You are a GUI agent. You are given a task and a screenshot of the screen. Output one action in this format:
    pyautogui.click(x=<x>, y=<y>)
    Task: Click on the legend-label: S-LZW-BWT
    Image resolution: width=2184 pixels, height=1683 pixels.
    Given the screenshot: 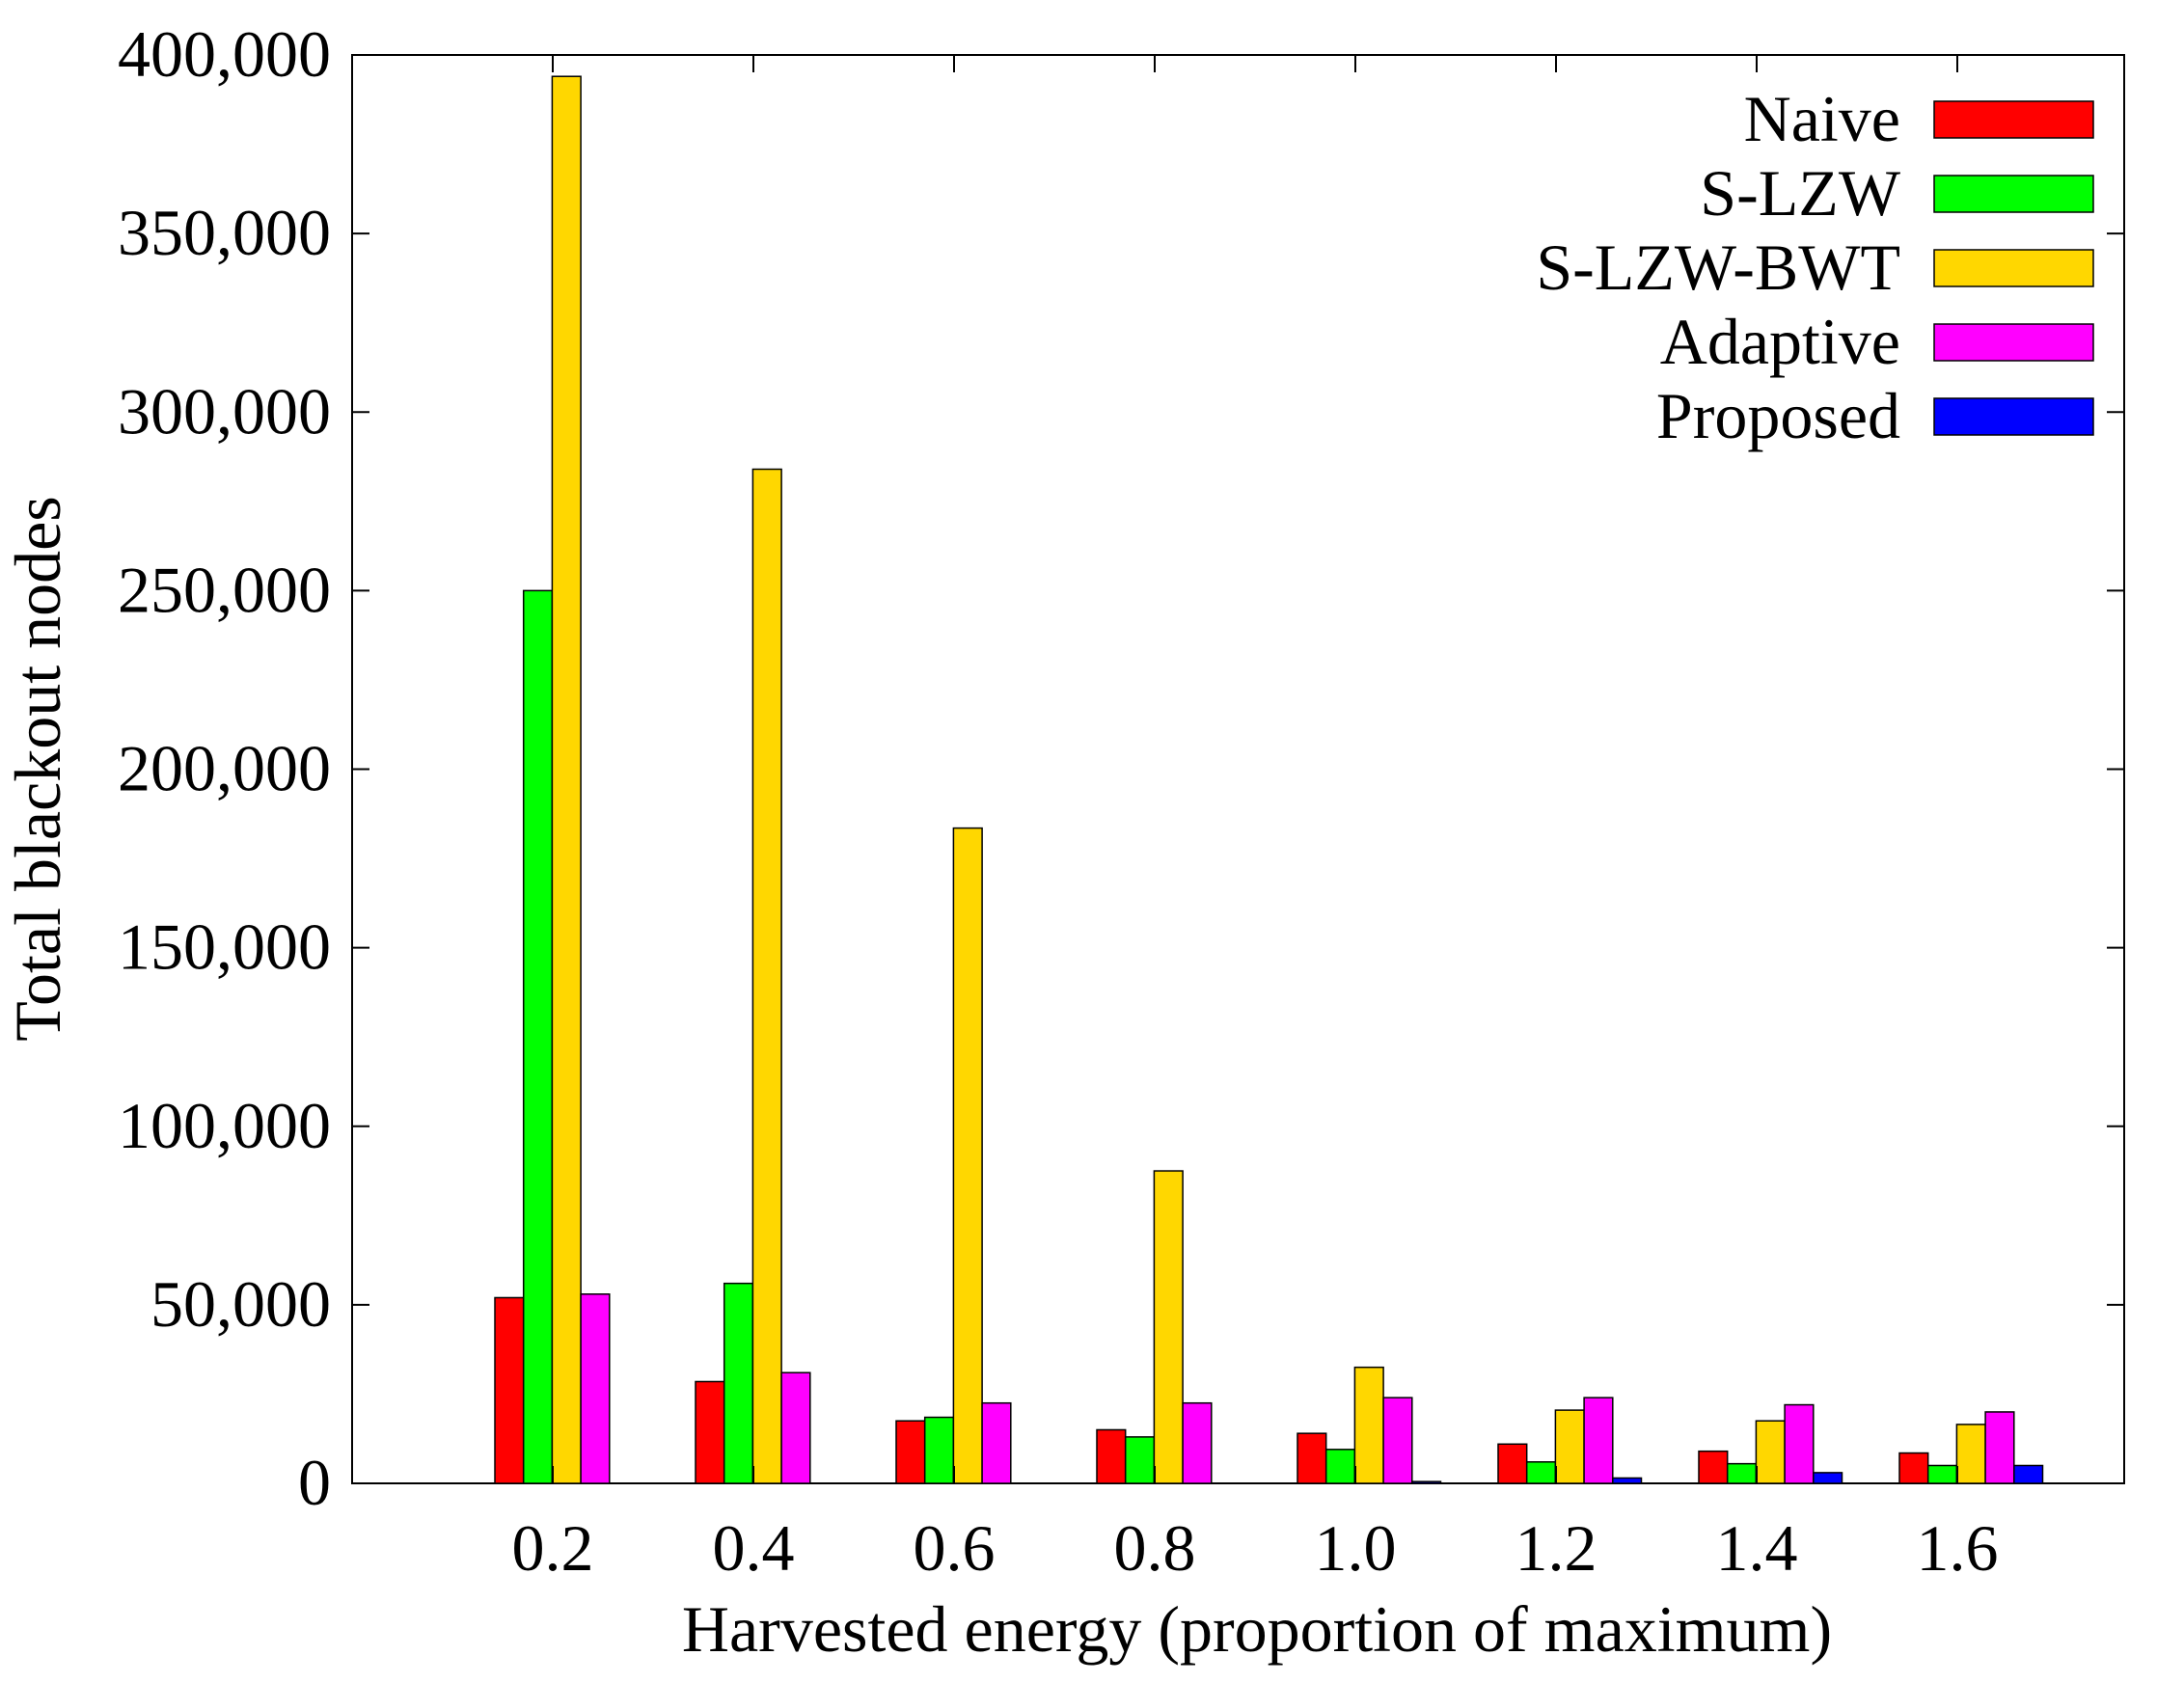 What is the action you would take?
    pyautogui.click(x=1718, y=267)
    